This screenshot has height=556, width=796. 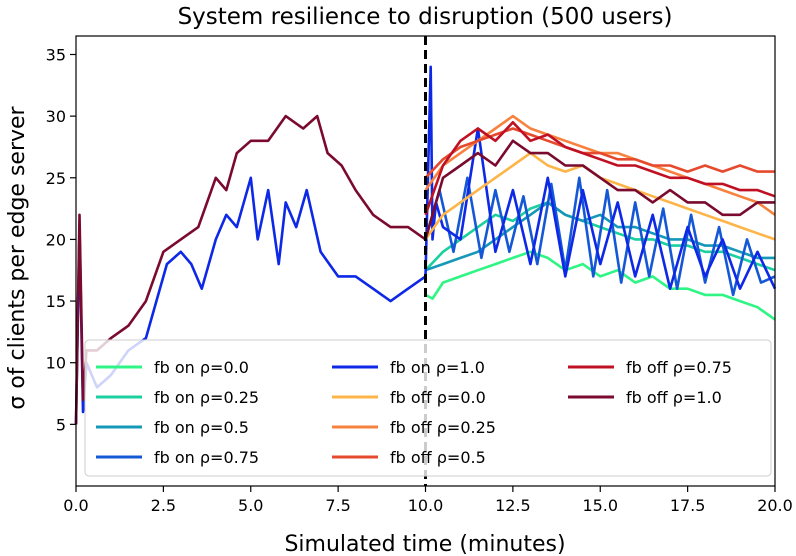 What do you see at coordinates (438, 397) in the screenshot?
I see `legend-entry-label: fb off ρ=0.0` at bounding box center [438, 397].